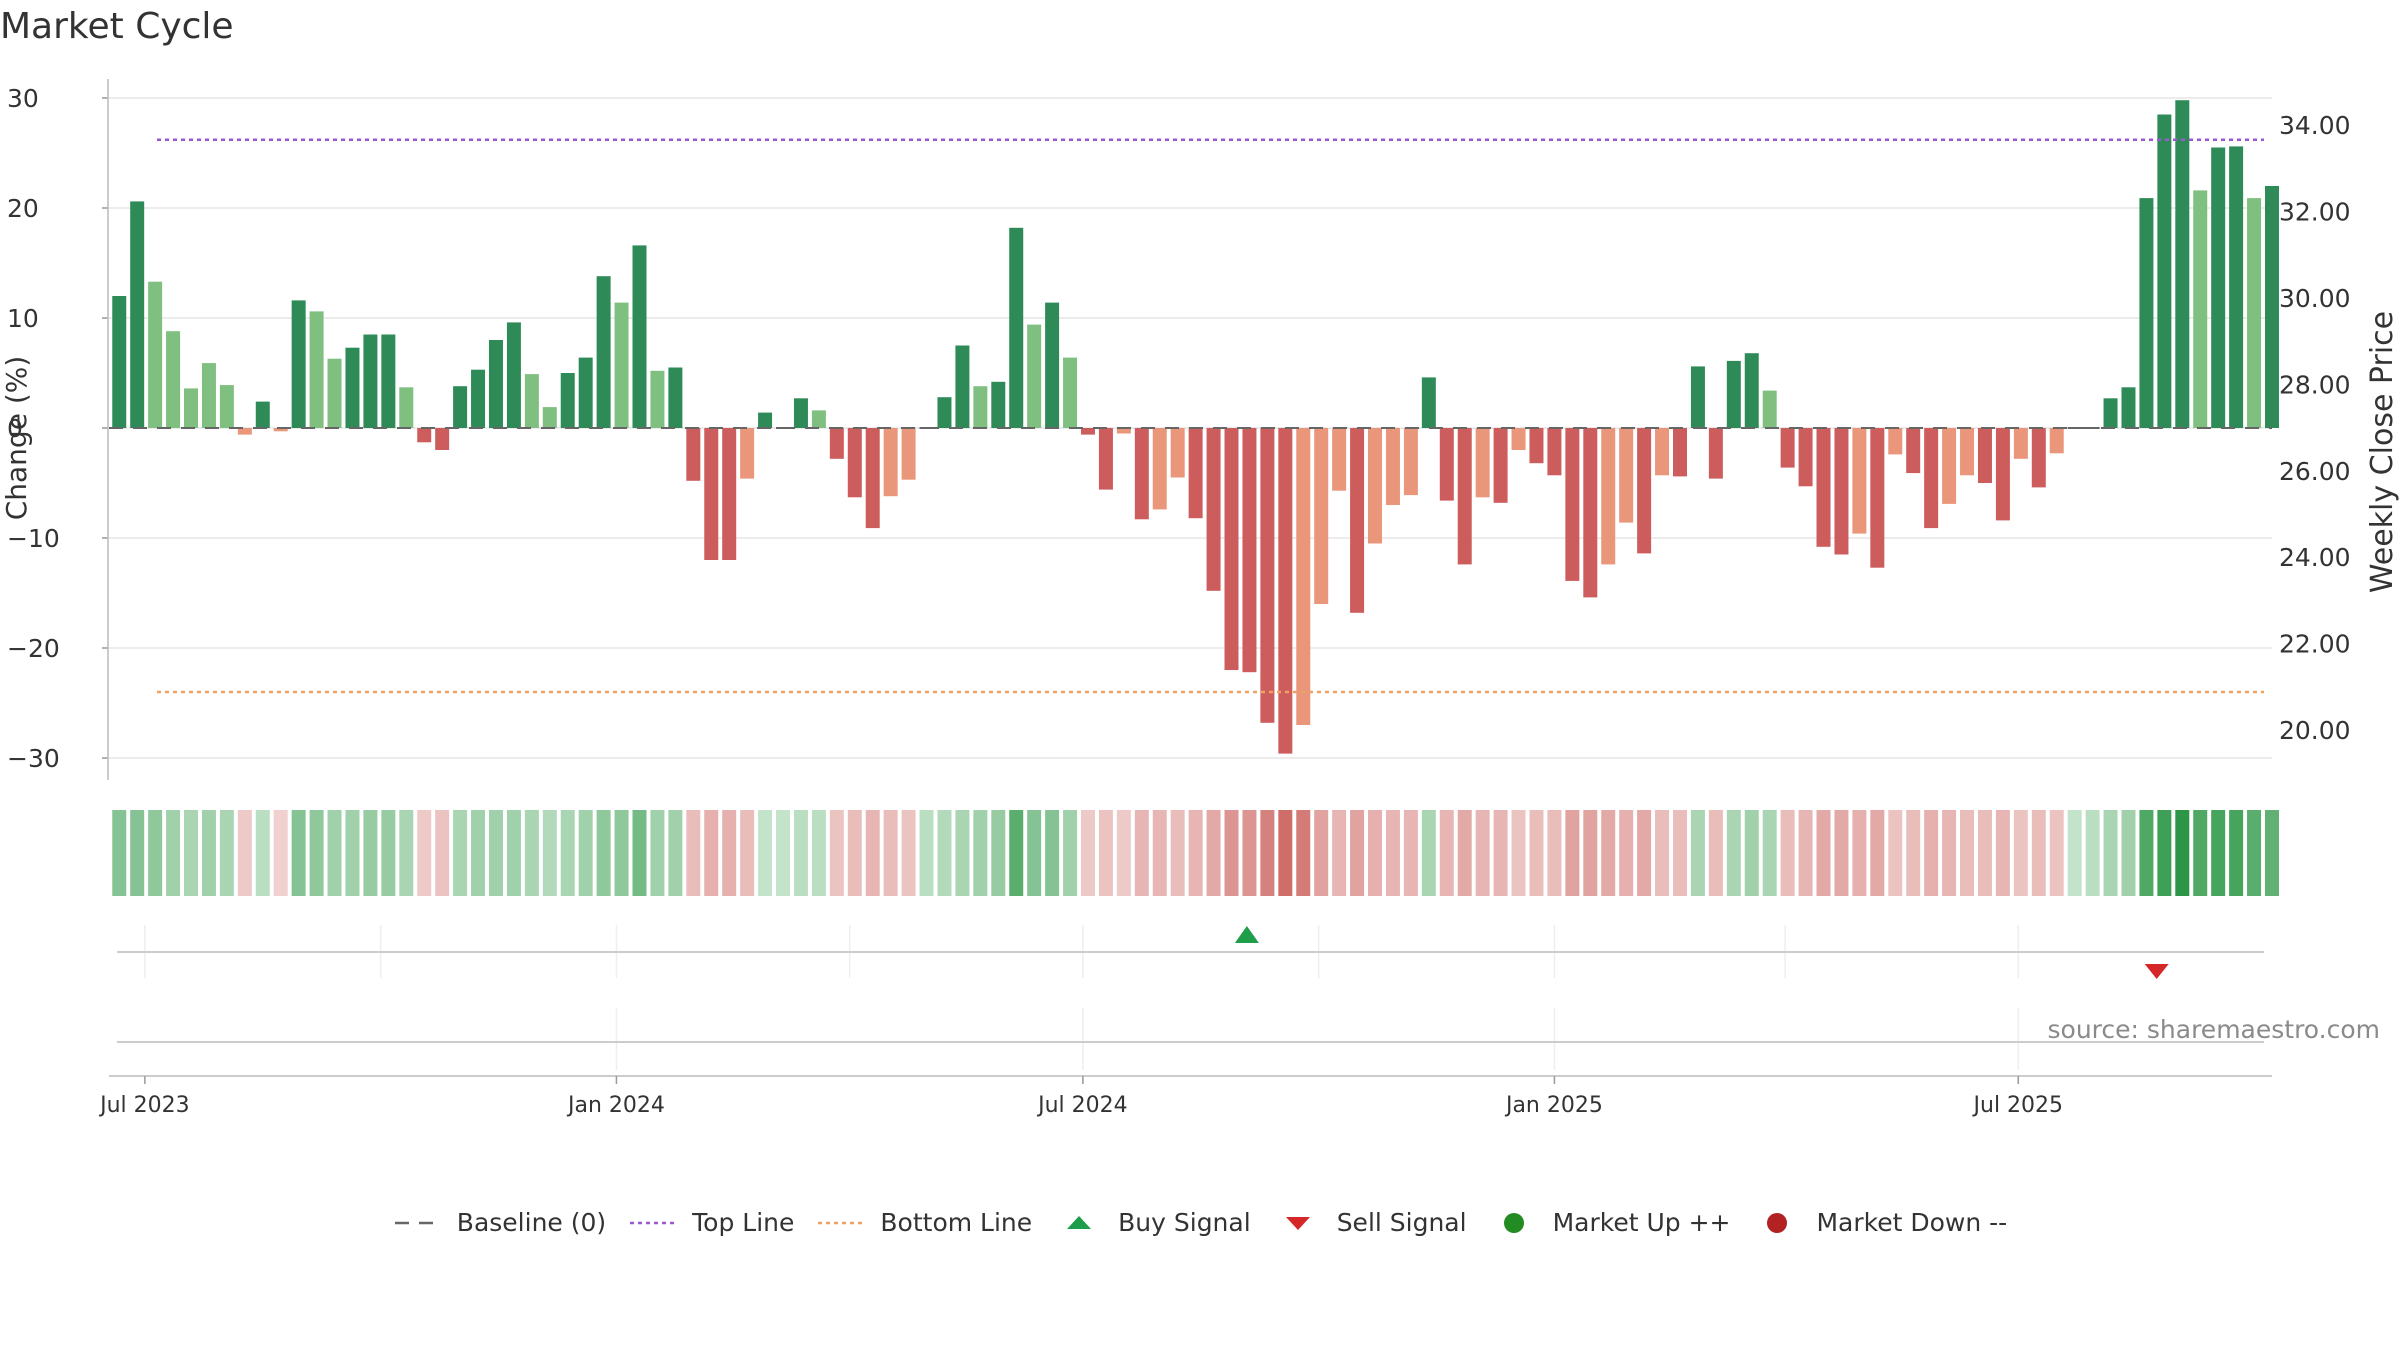  I want to click on x-tick-label: Jan 2025, so click(1553, 1105).